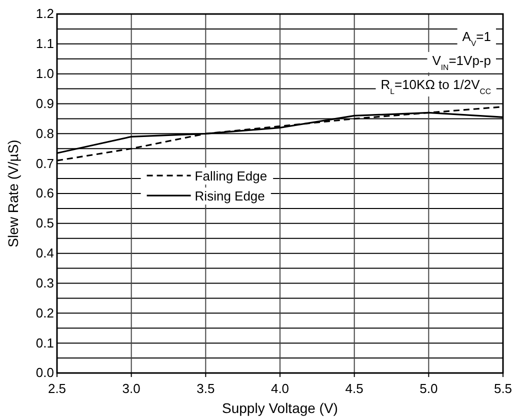 The height and width of the screenshot is (419, 513). I want to click on y-tick-label: 1.0, so click(45, 73).